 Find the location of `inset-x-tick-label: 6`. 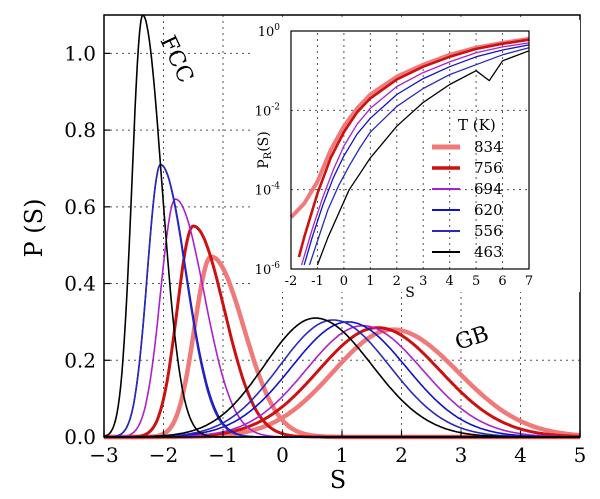

inset-x-tick-label: 6 is located at coordinates (502, 281).